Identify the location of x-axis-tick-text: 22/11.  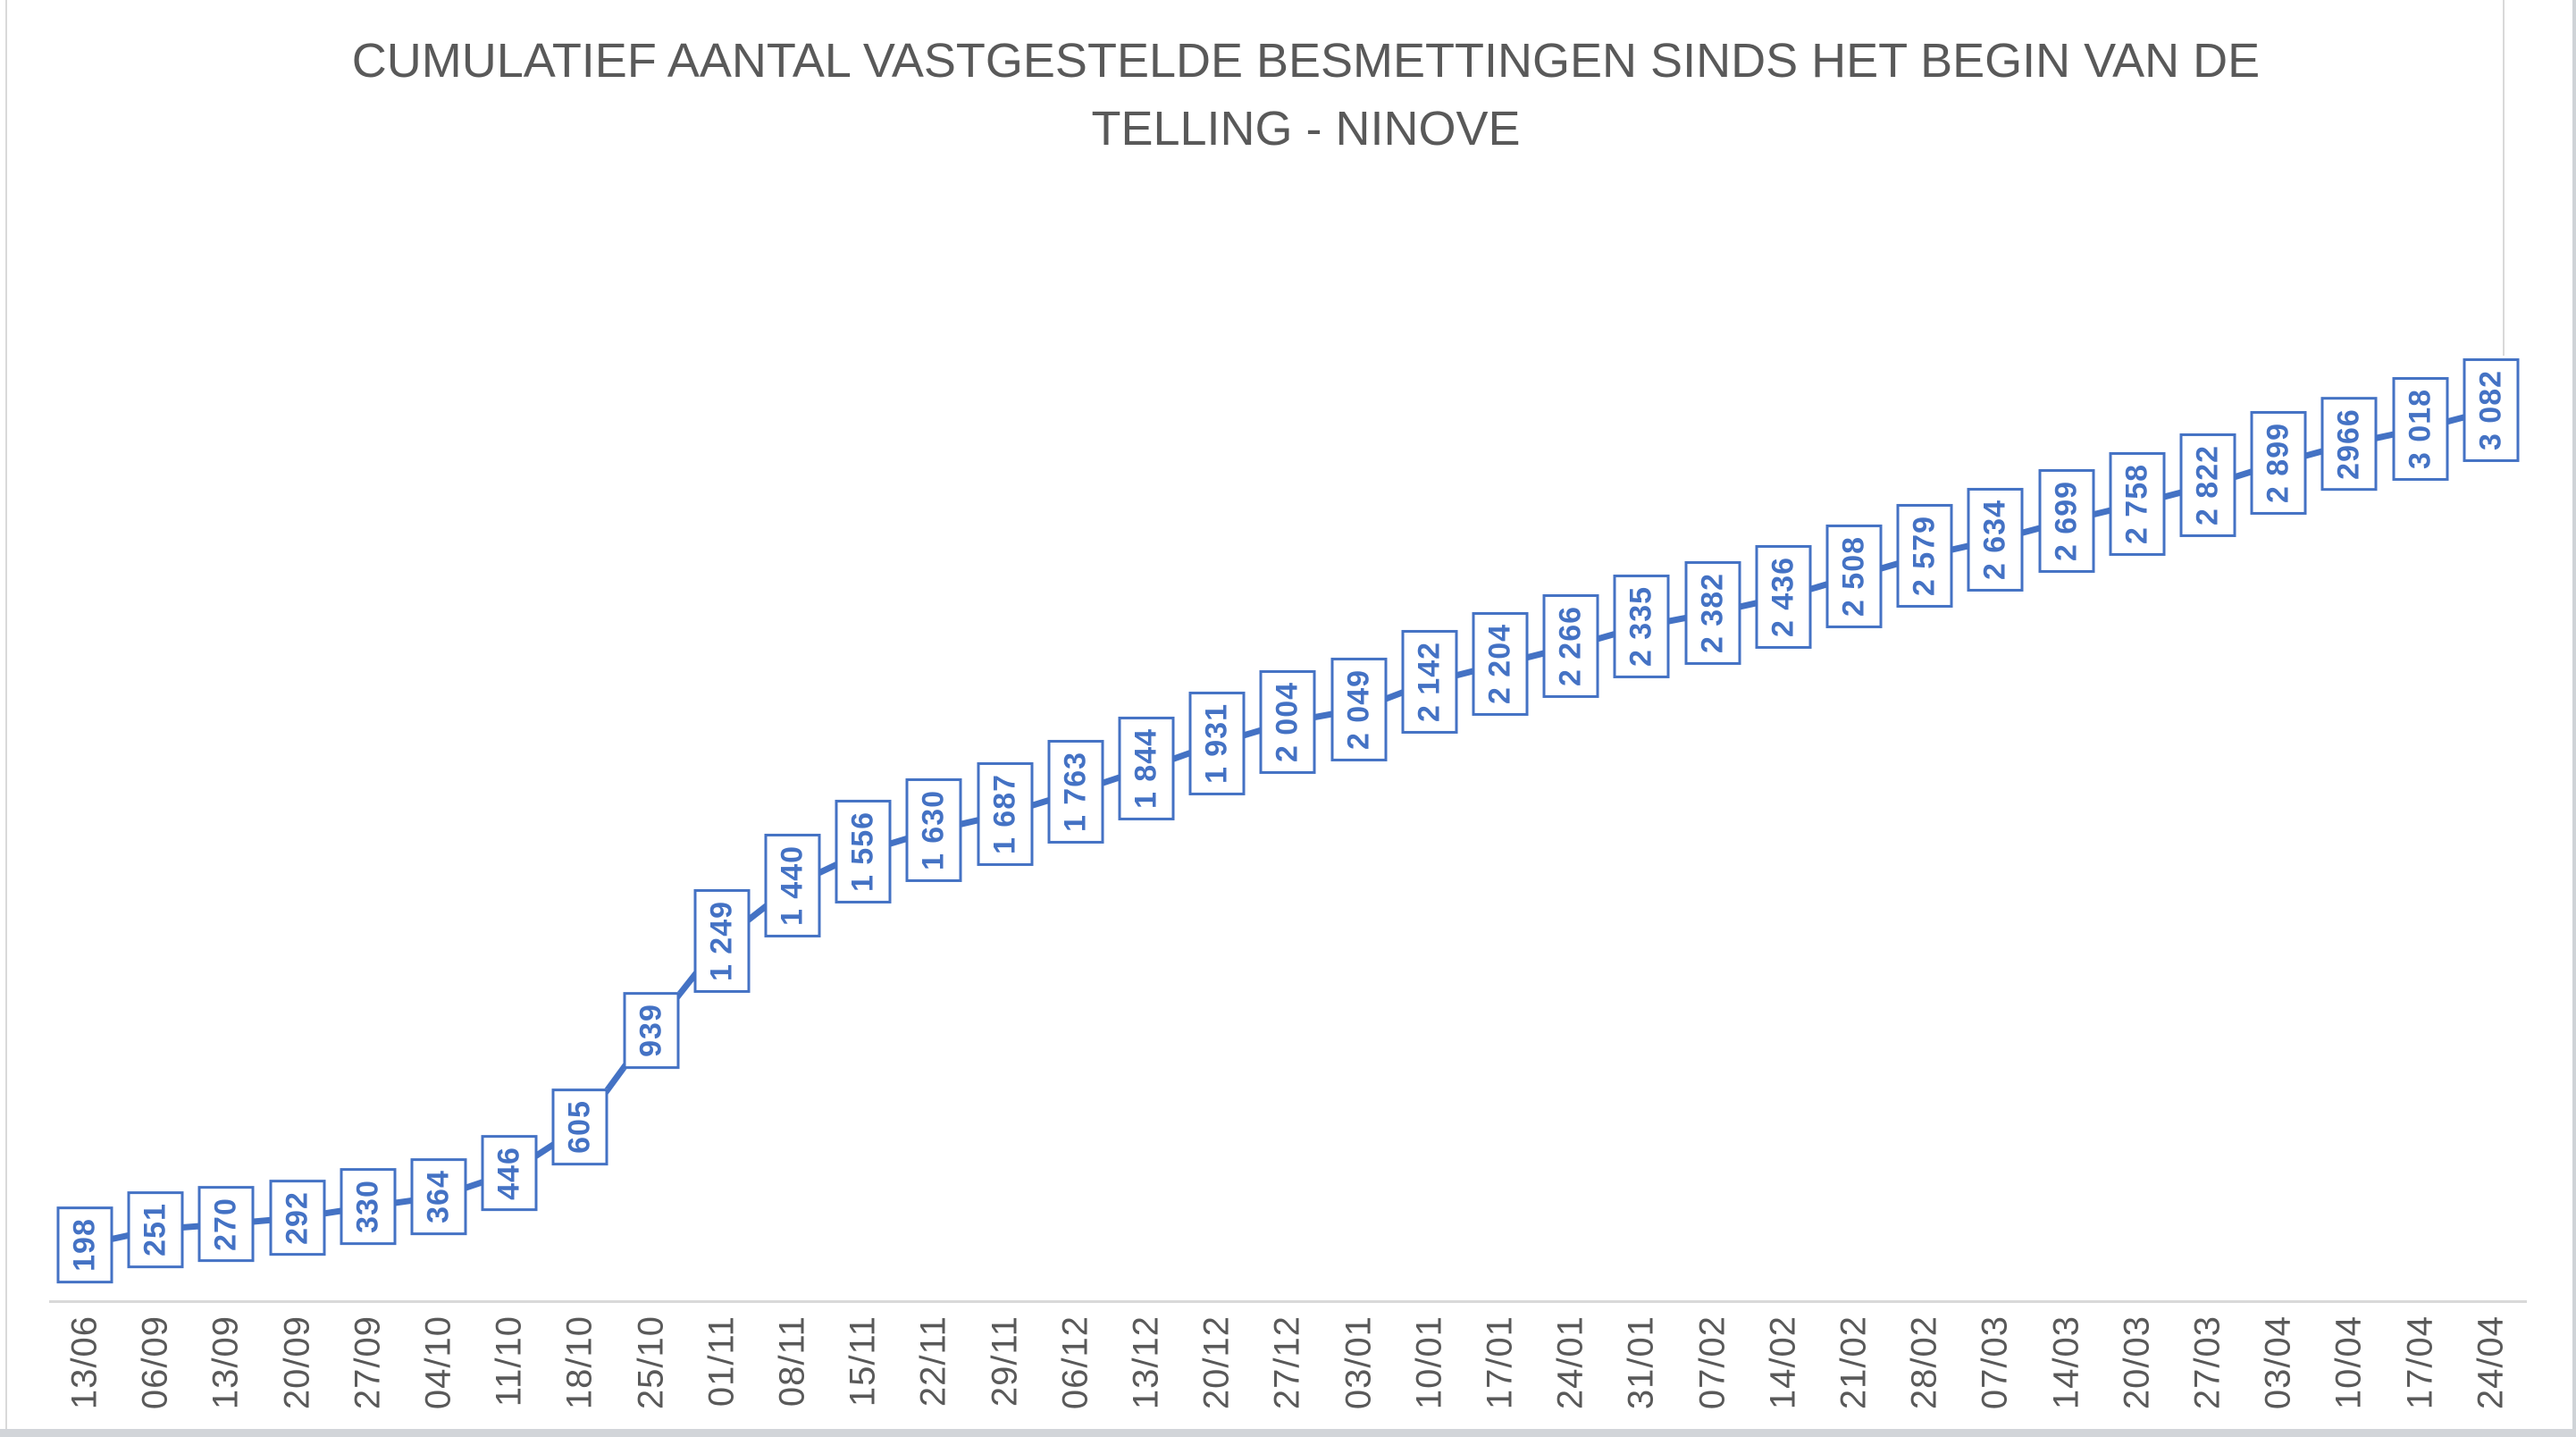
(933, 1361).